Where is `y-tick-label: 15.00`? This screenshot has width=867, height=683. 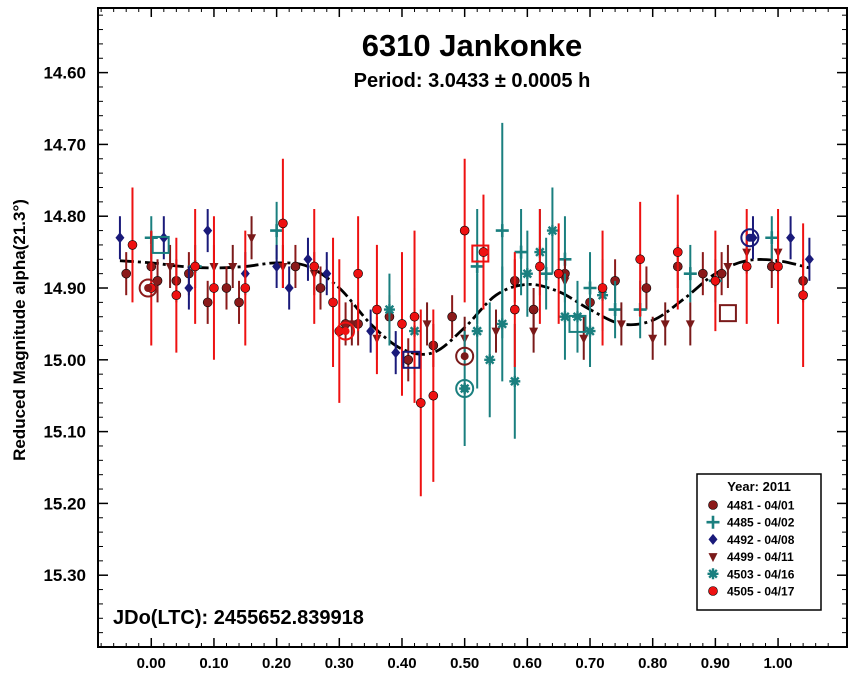 y-tick-label: 15.00 is located at coordinates (64, 360).